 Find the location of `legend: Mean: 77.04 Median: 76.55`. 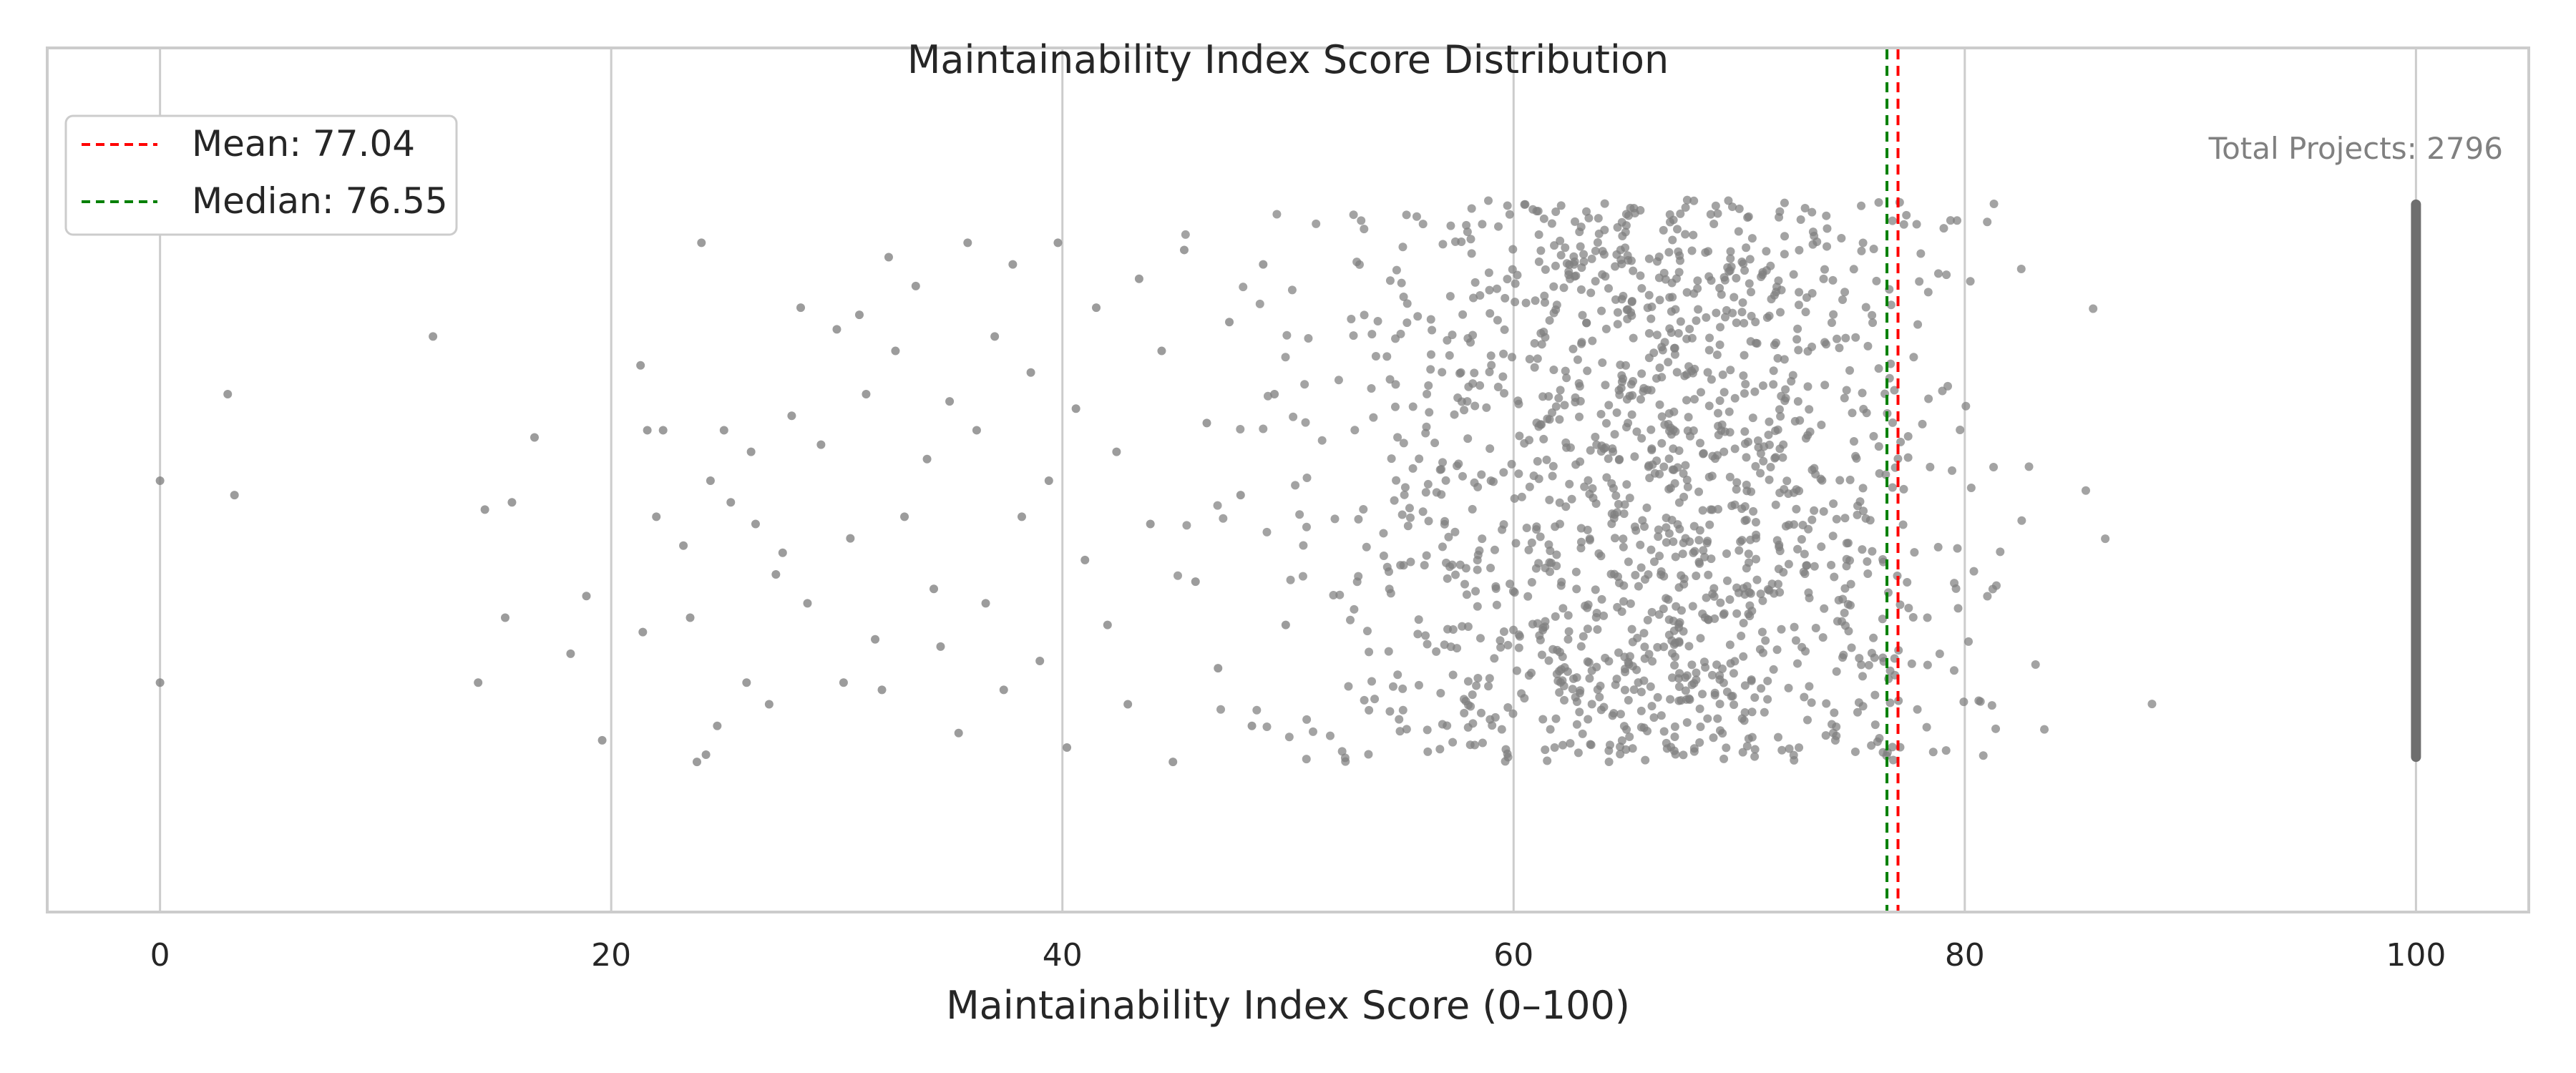

legend: Mean: 77.04 Median: 76.55 is located at coordinates (261, 175).